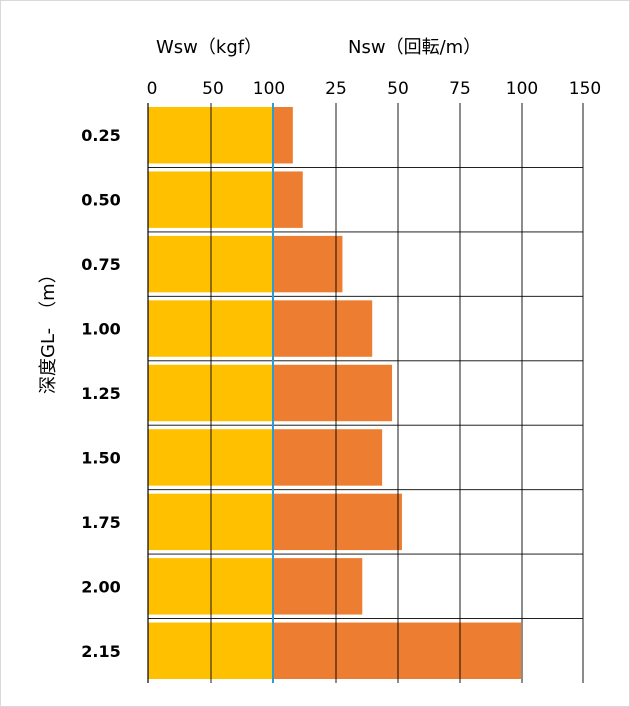  I want to click on top-tick-label: 25, so click(336, 89).